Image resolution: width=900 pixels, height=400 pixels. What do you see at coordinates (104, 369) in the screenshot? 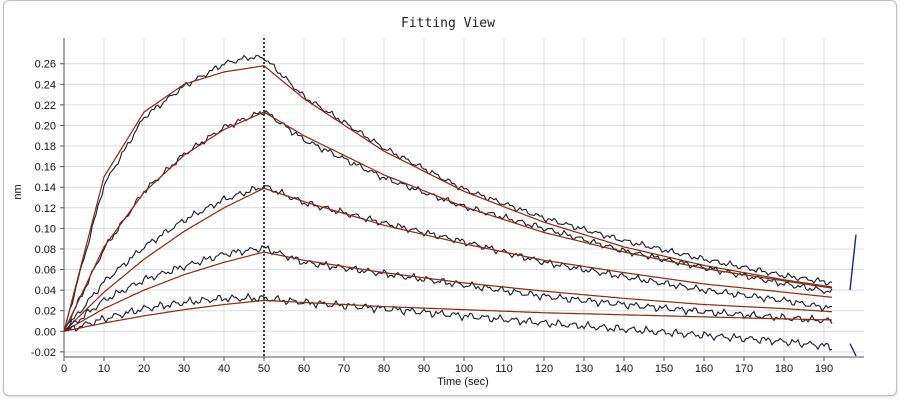
I see `x-tick-label: 10` at bounding box center [104, 369].